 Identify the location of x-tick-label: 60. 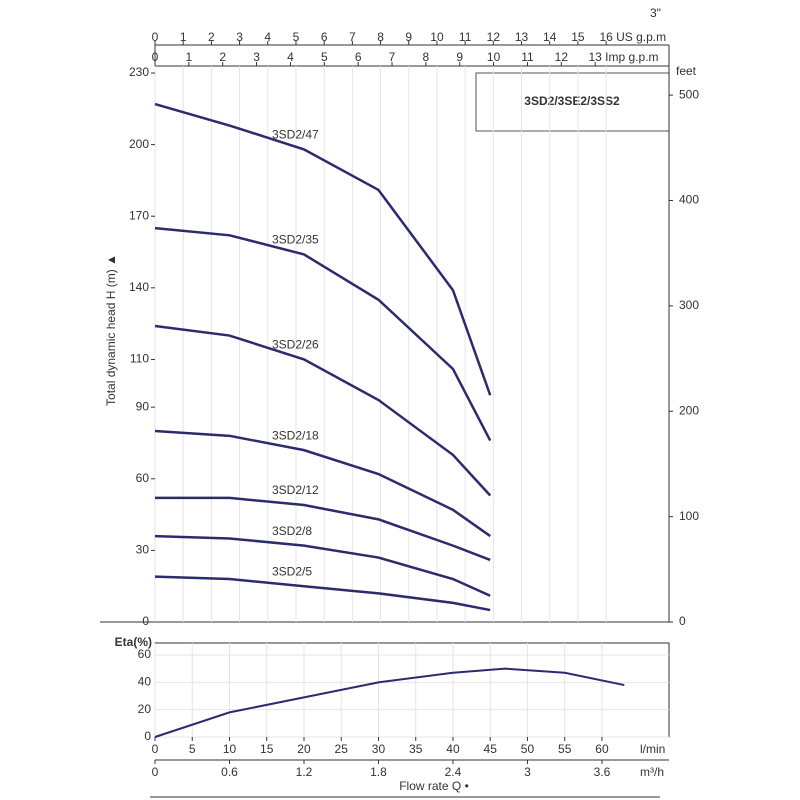
(602, 749).